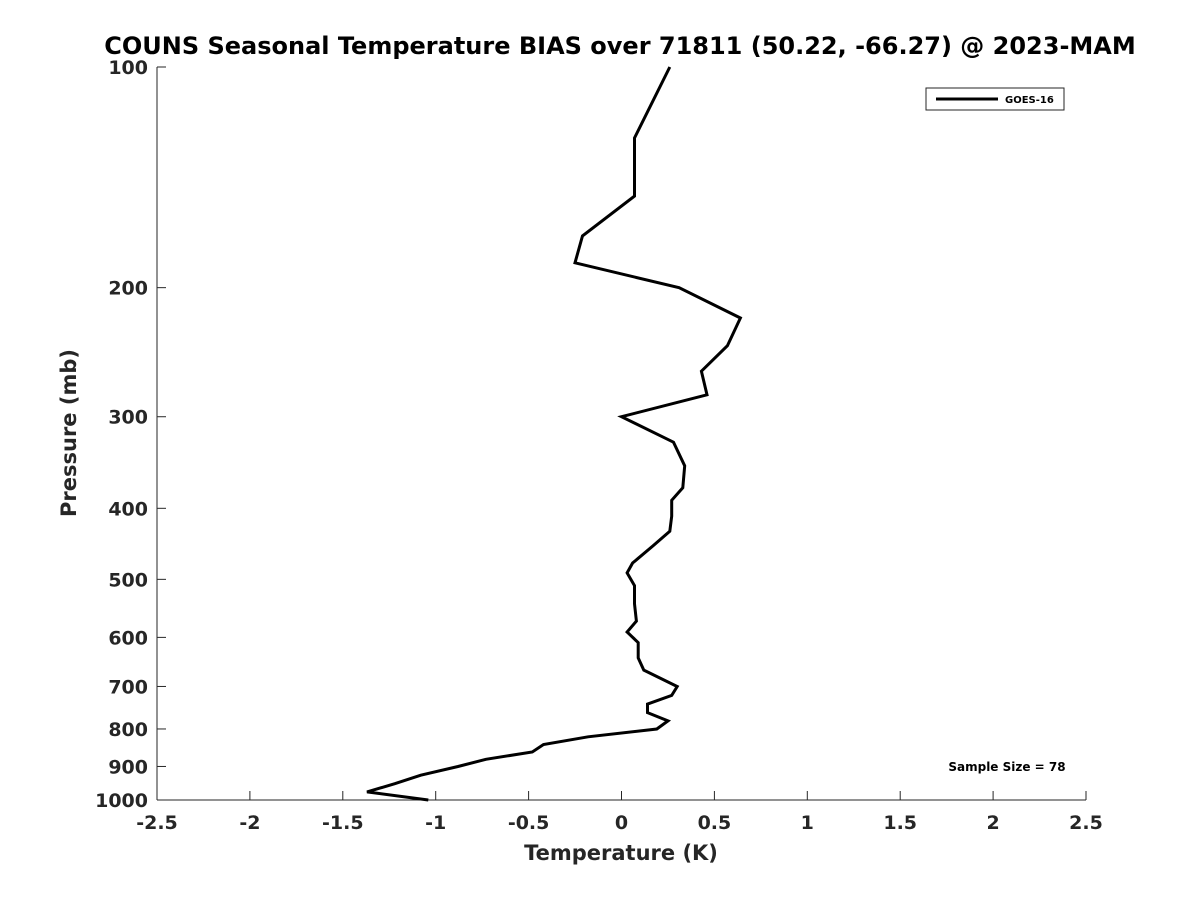 Image resolution: width=1200 pixels, height=900 pixels. I want to click on y-tick-label: 300, so click(128, 418).